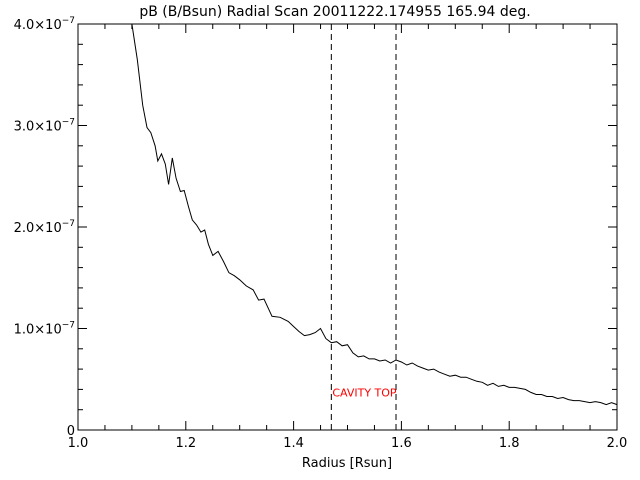 This screenshot has height=480, width=640. I want to click on x-tick-label: 2.0, so click(617, 443).